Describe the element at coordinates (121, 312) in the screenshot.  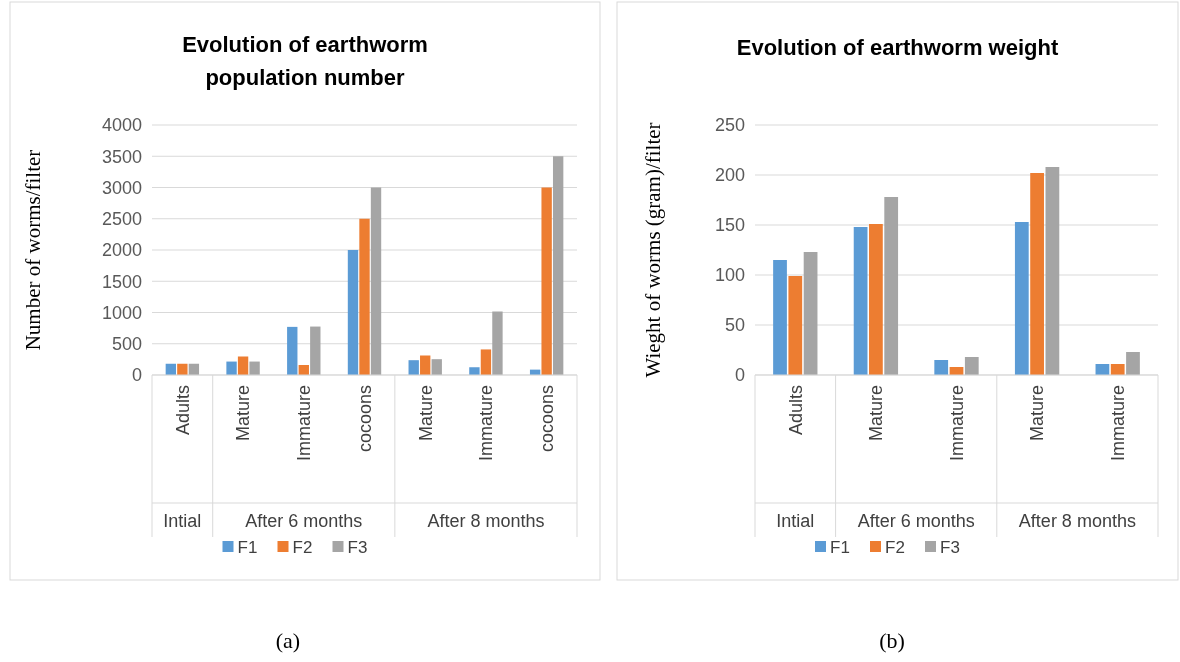
I see `y-tick-label: 1000` at that location.